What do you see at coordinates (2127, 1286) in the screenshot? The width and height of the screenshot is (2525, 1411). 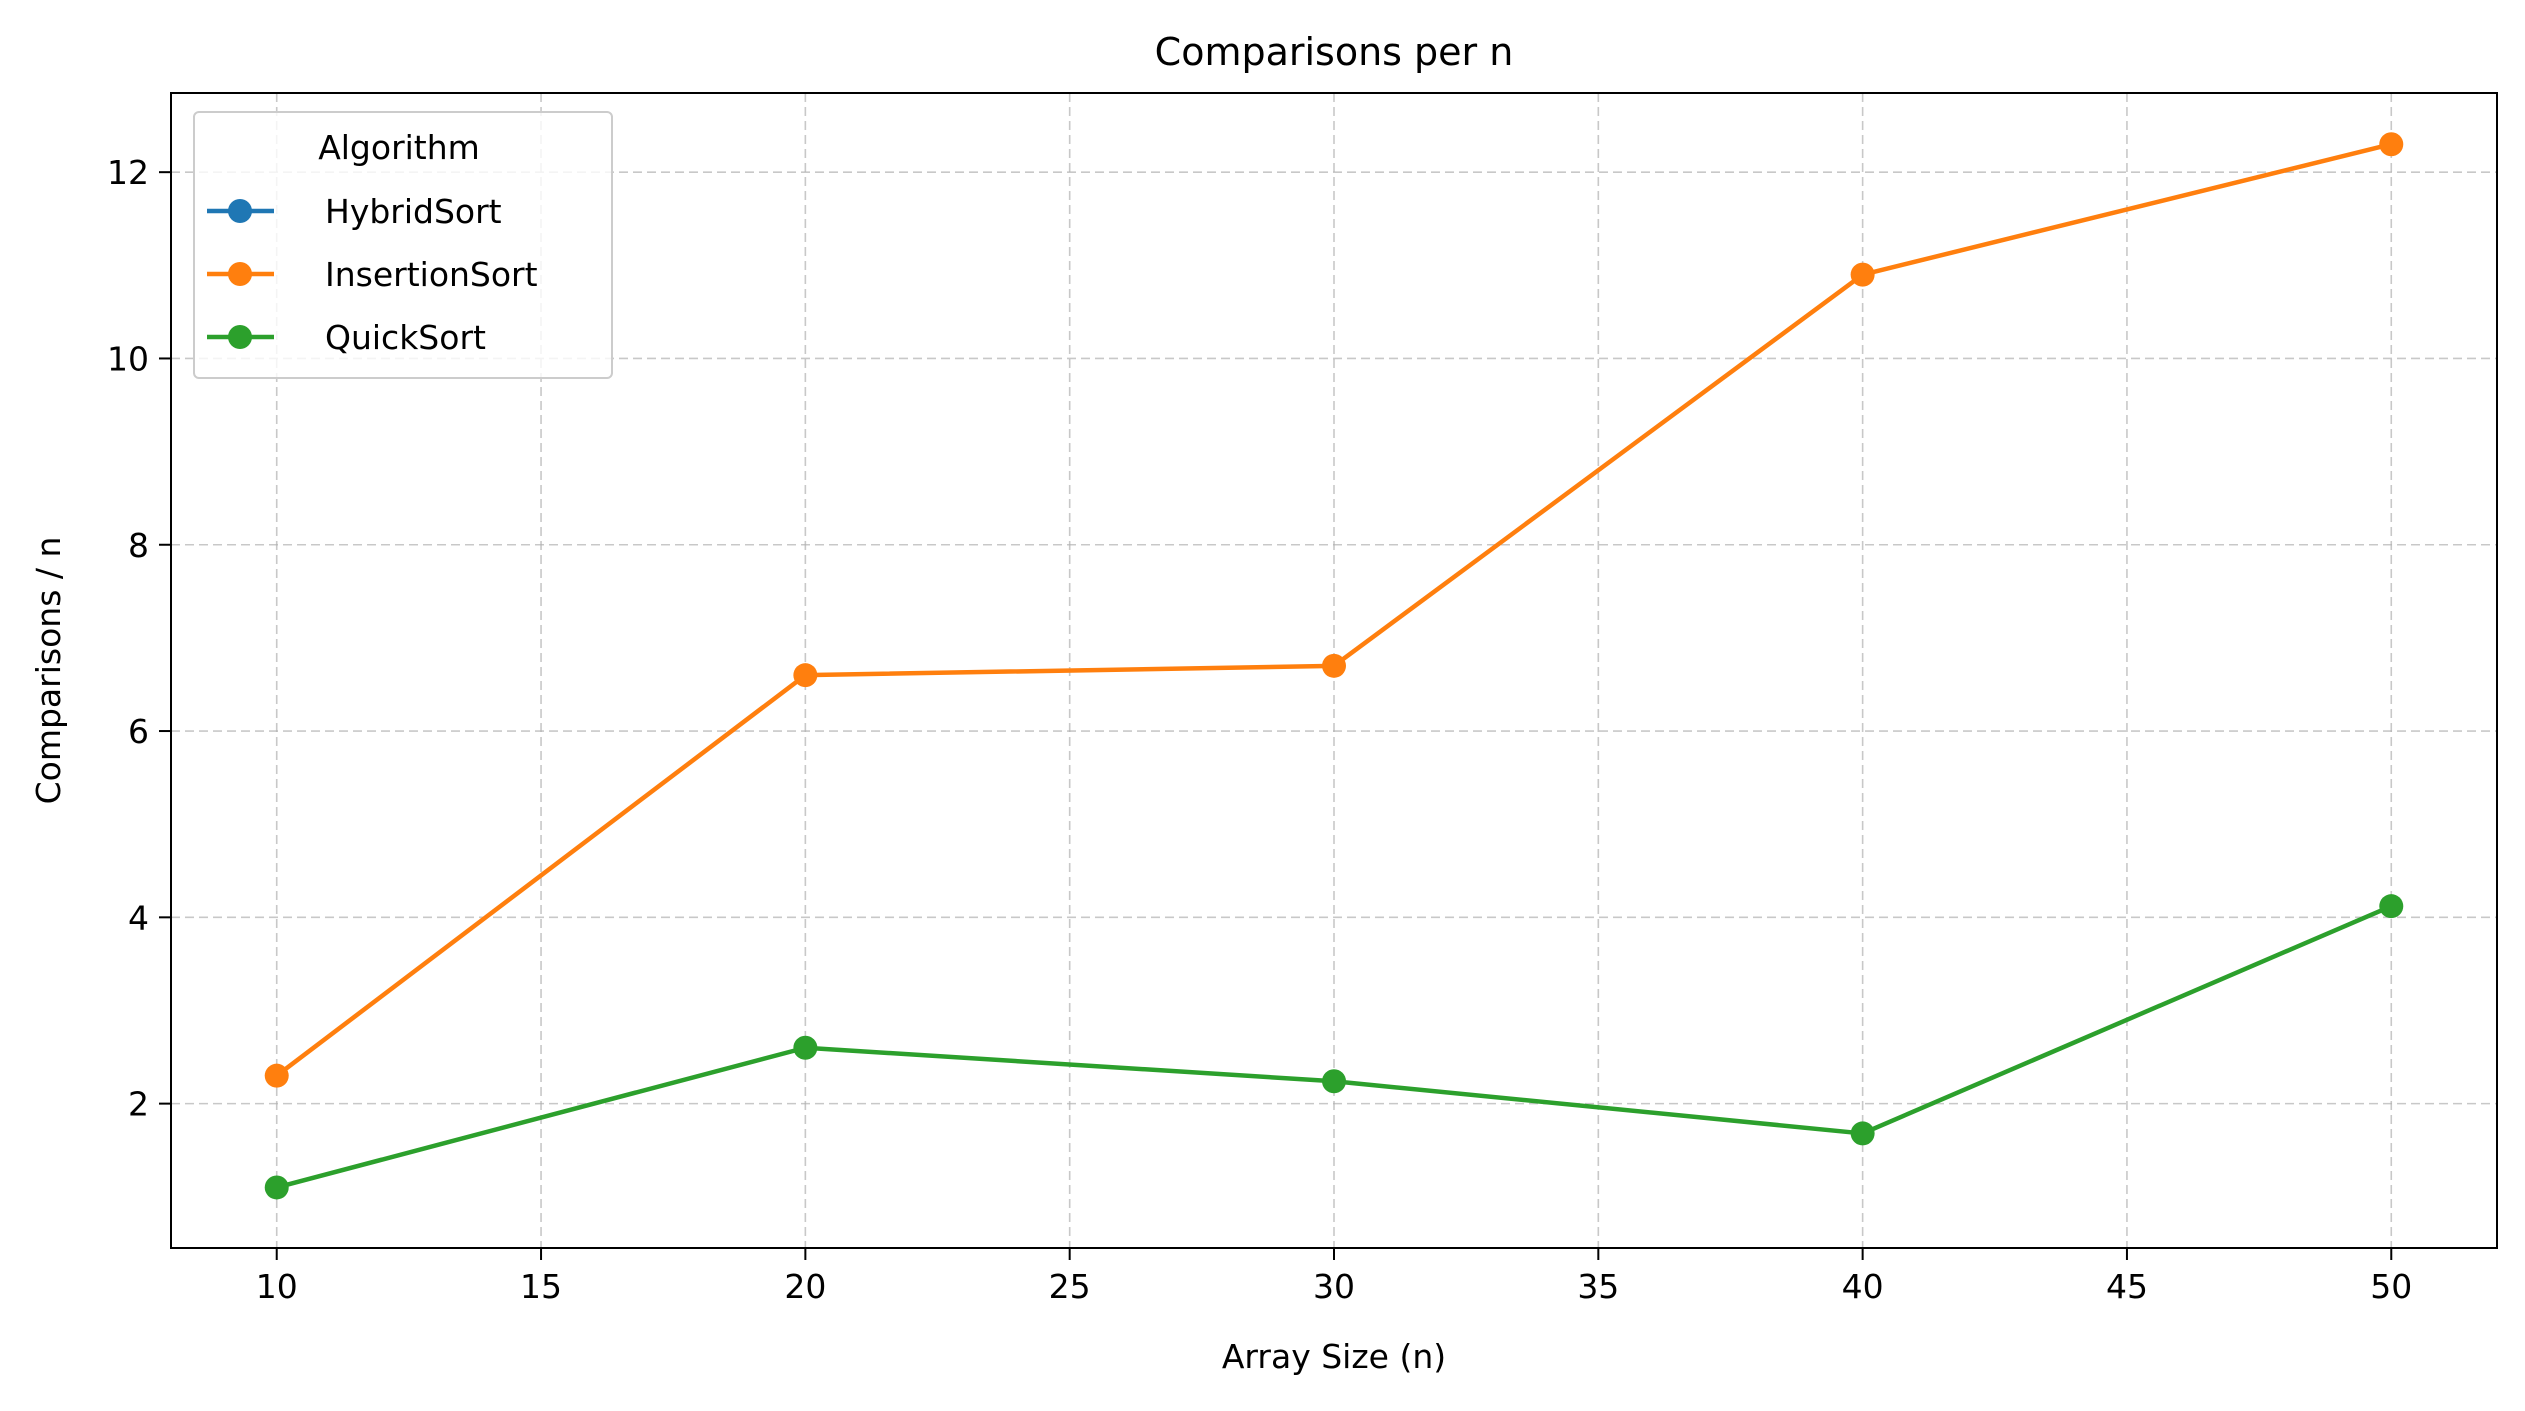 I see `x-tick-label: 45` at bounding box center [2127, 1286].